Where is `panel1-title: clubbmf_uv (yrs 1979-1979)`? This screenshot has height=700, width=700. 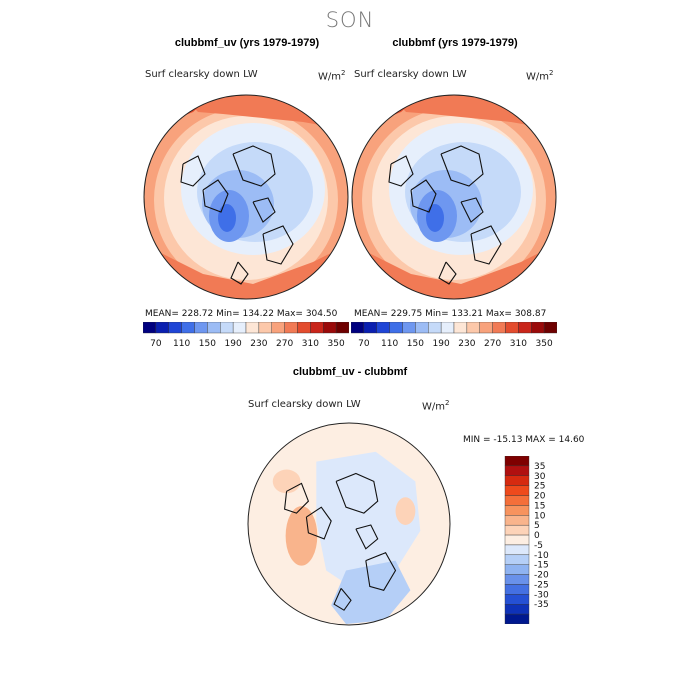 panel1-title: clubbmf_uv (yrs 1979-1979) is located at coordinates (247, 43).